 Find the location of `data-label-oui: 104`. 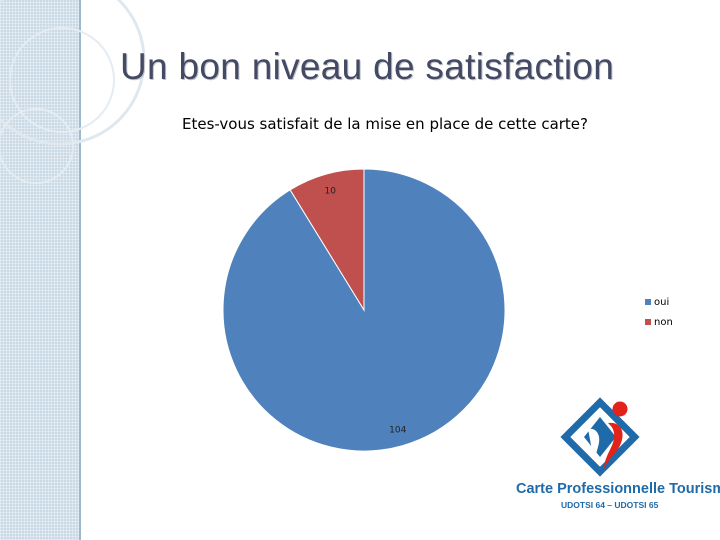

data-label-oui: 104 is located at coordinates (397, 430).